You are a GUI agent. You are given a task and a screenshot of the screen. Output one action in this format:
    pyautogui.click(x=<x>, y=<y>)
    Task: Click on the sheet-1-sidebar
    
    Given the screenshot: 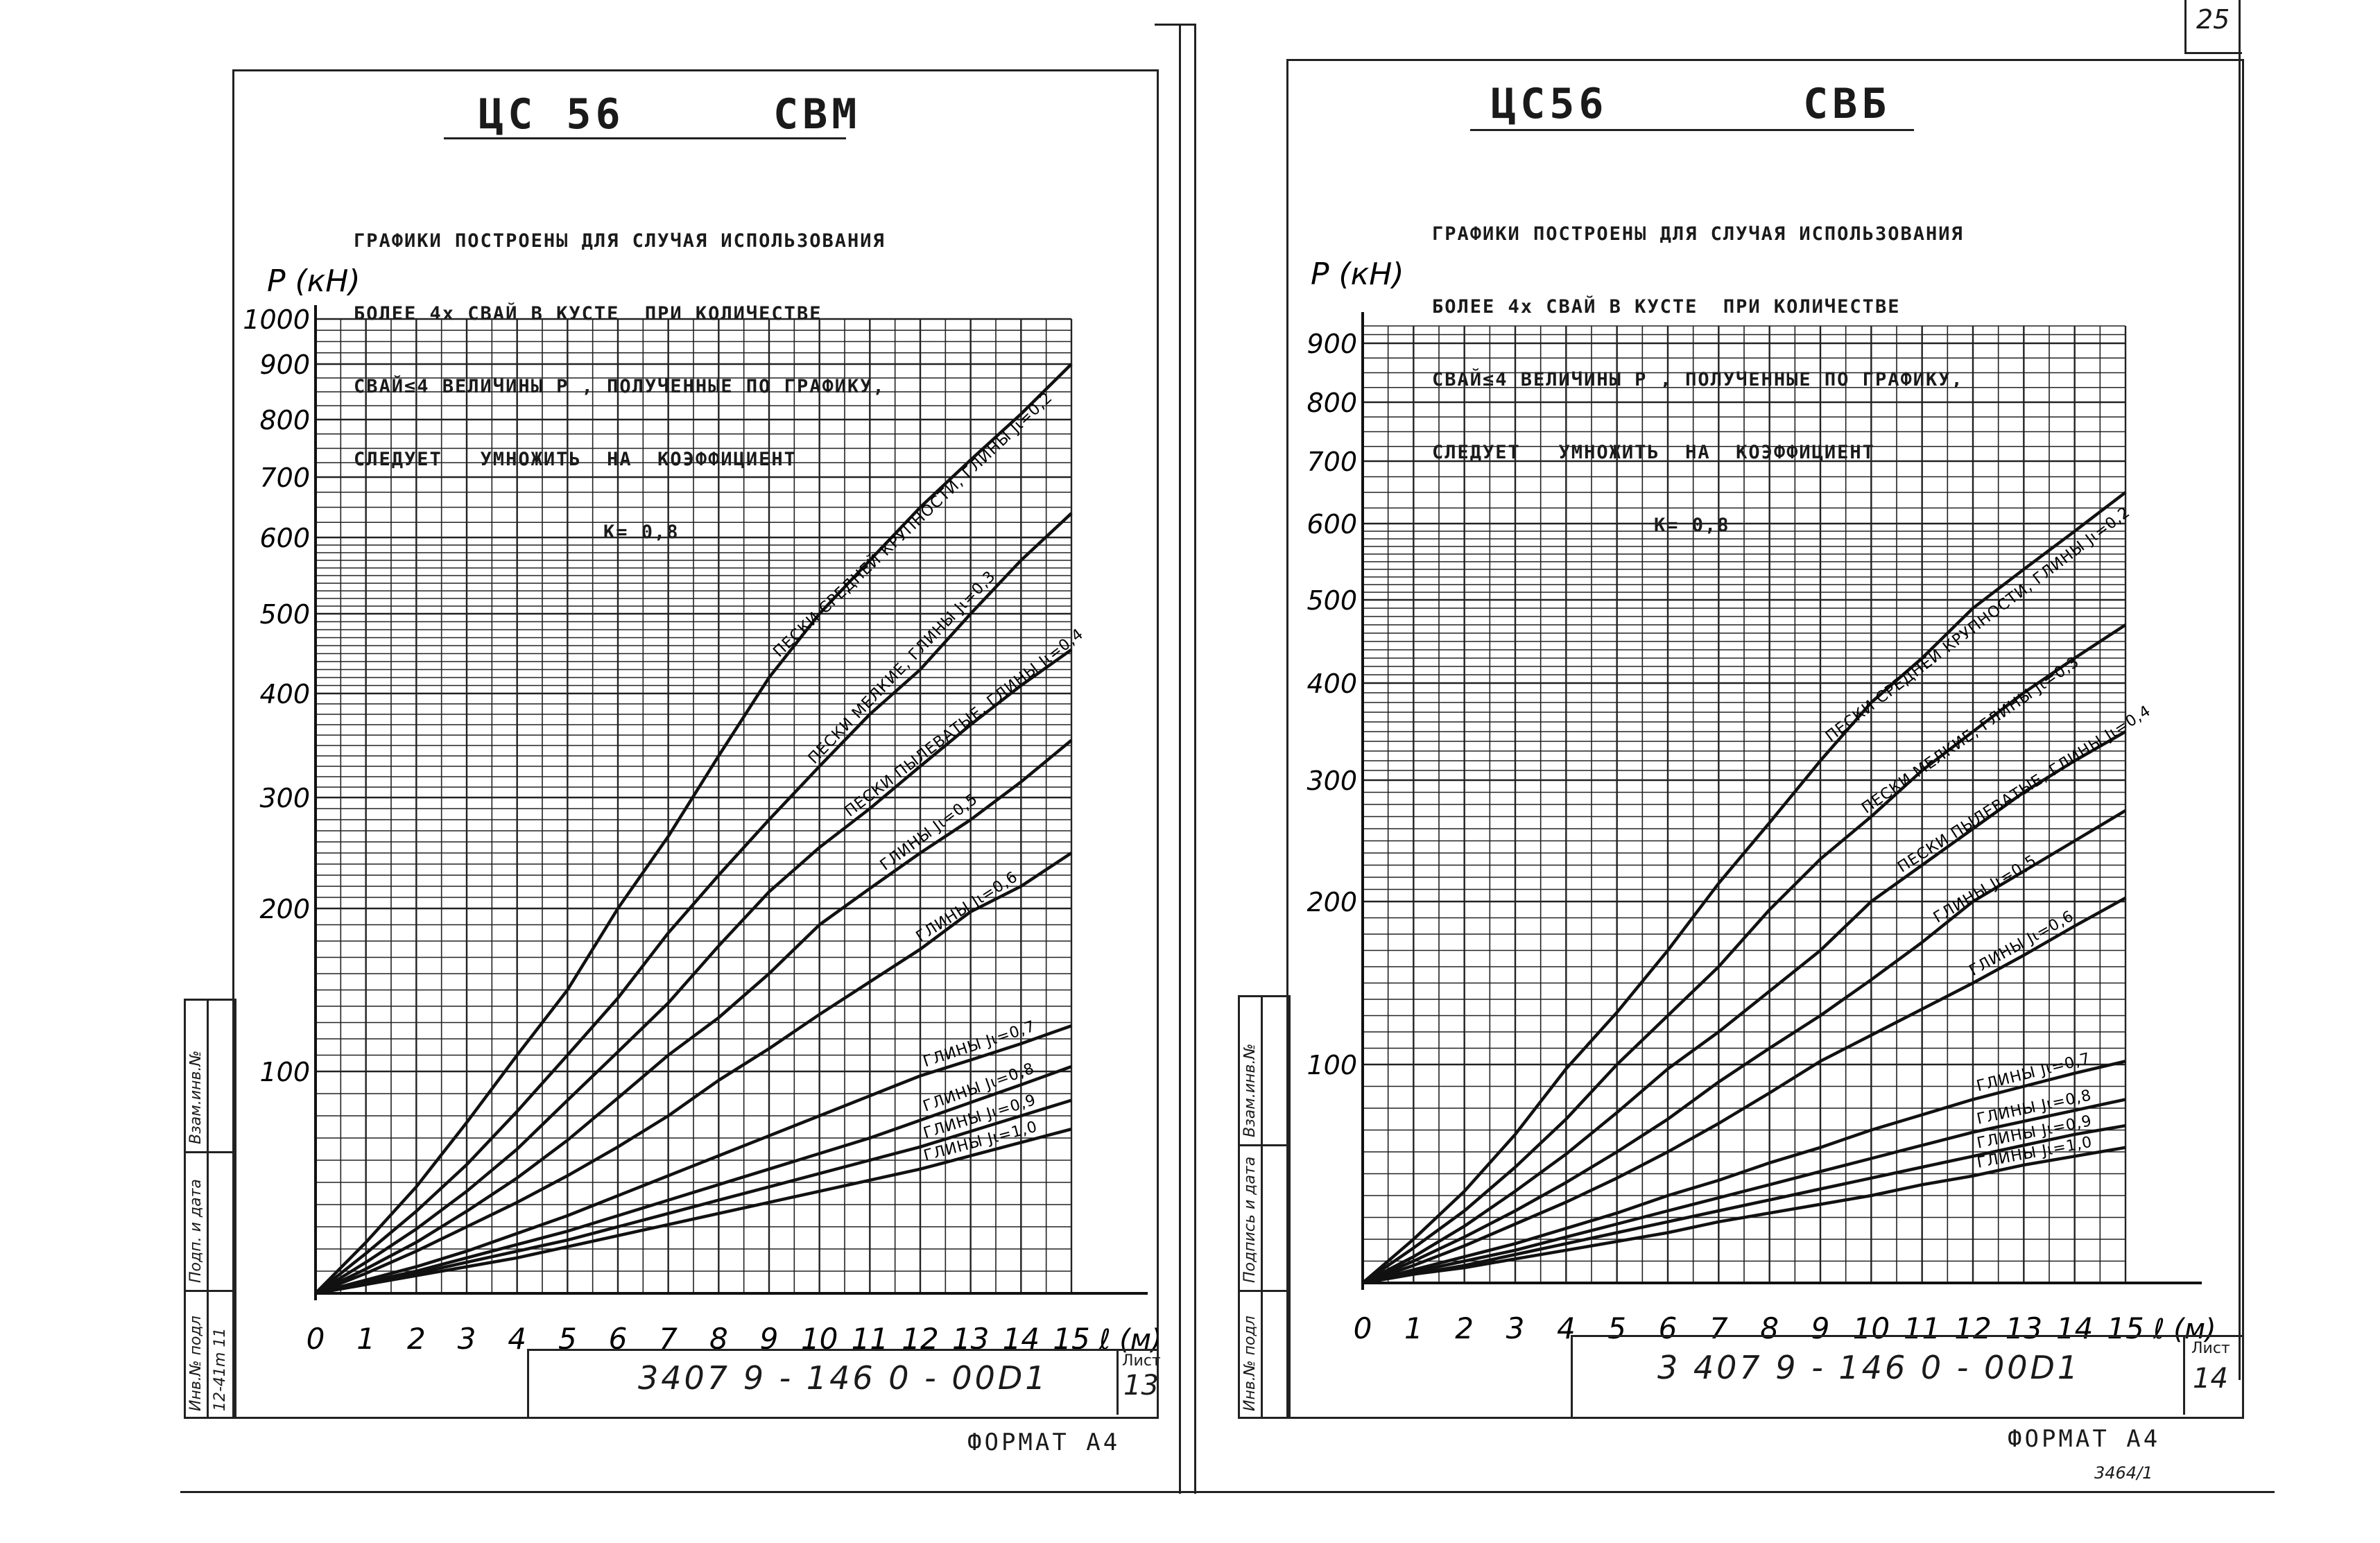 What is the action you would take?
    pyautogui.click(x=210, y=1209)
    